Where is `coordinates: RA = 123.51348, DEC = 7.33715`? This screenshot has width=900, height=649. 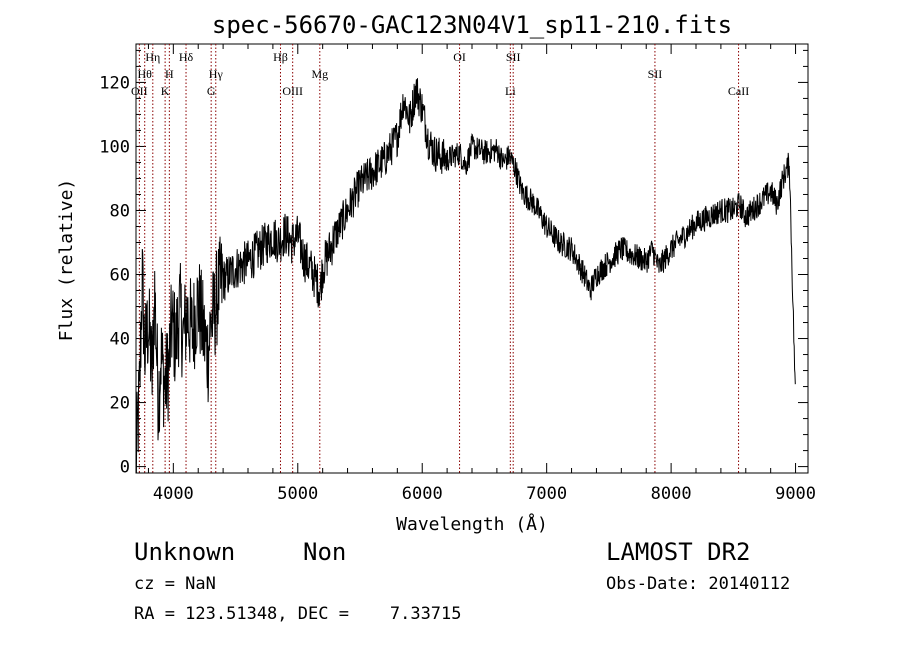 coordinates: RA = 123.51348, DEC = 7.33715 is located at coordinates (298, 614).